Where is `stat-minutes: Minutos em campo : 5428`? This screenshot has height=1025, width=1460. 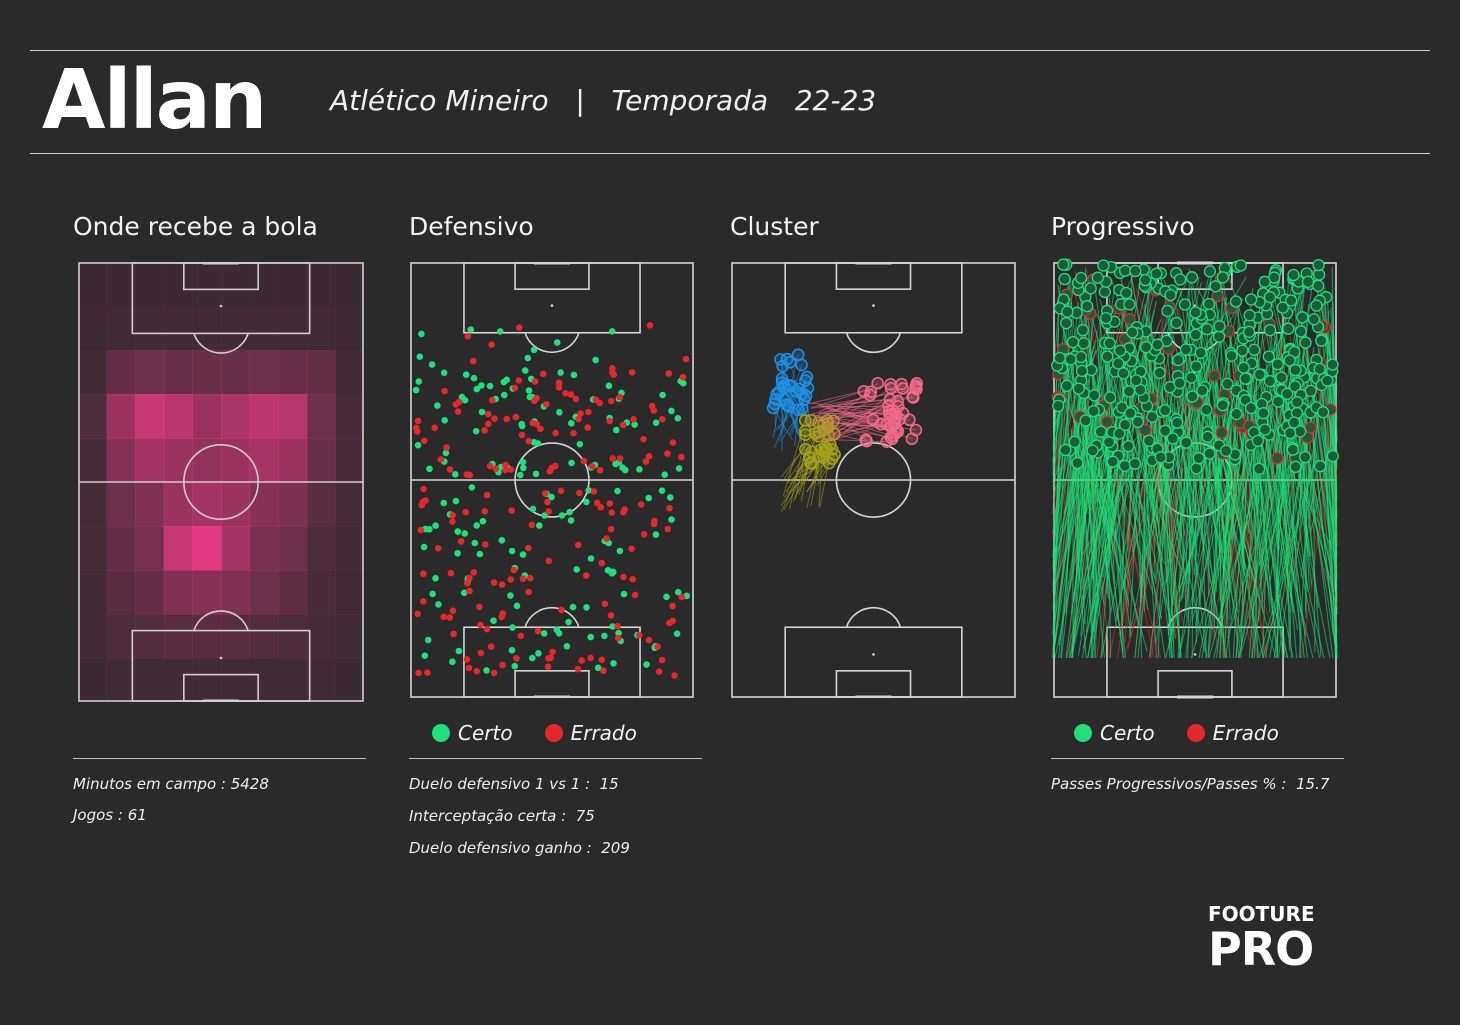 stat-minutes: Minutos em campo : 5428 is located at coordinates (171, 784).